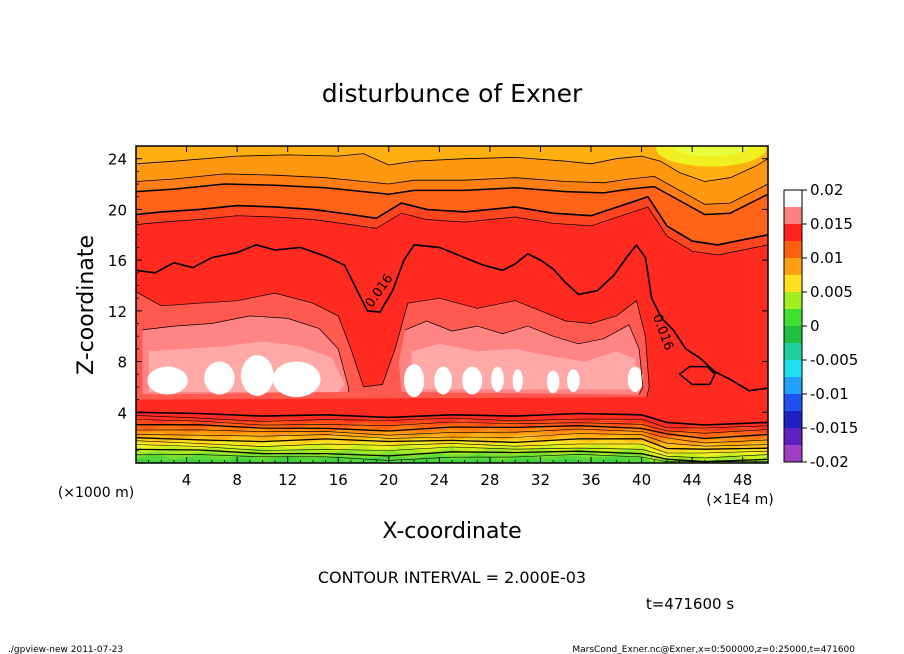 This screenshot has width=904, height=654. What do you see at coordinates (826, 258) in the screenshot?
I see `colorbar-tick-label: 0.01` at bounding box center [826, 258].